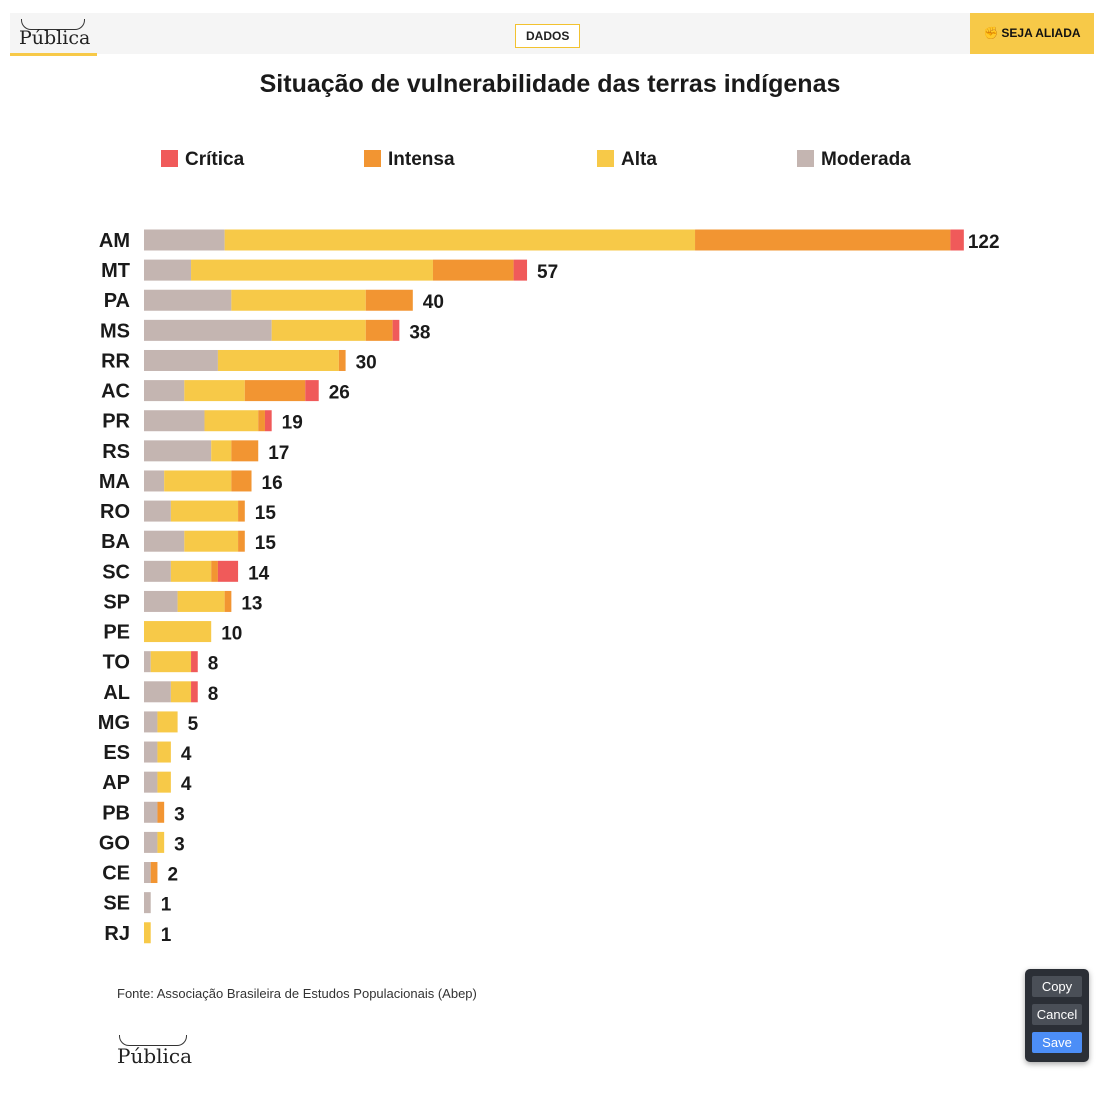 The image size is (1112, 1094). I want to click on bar-segment-rj-alta, so click(147, 933).